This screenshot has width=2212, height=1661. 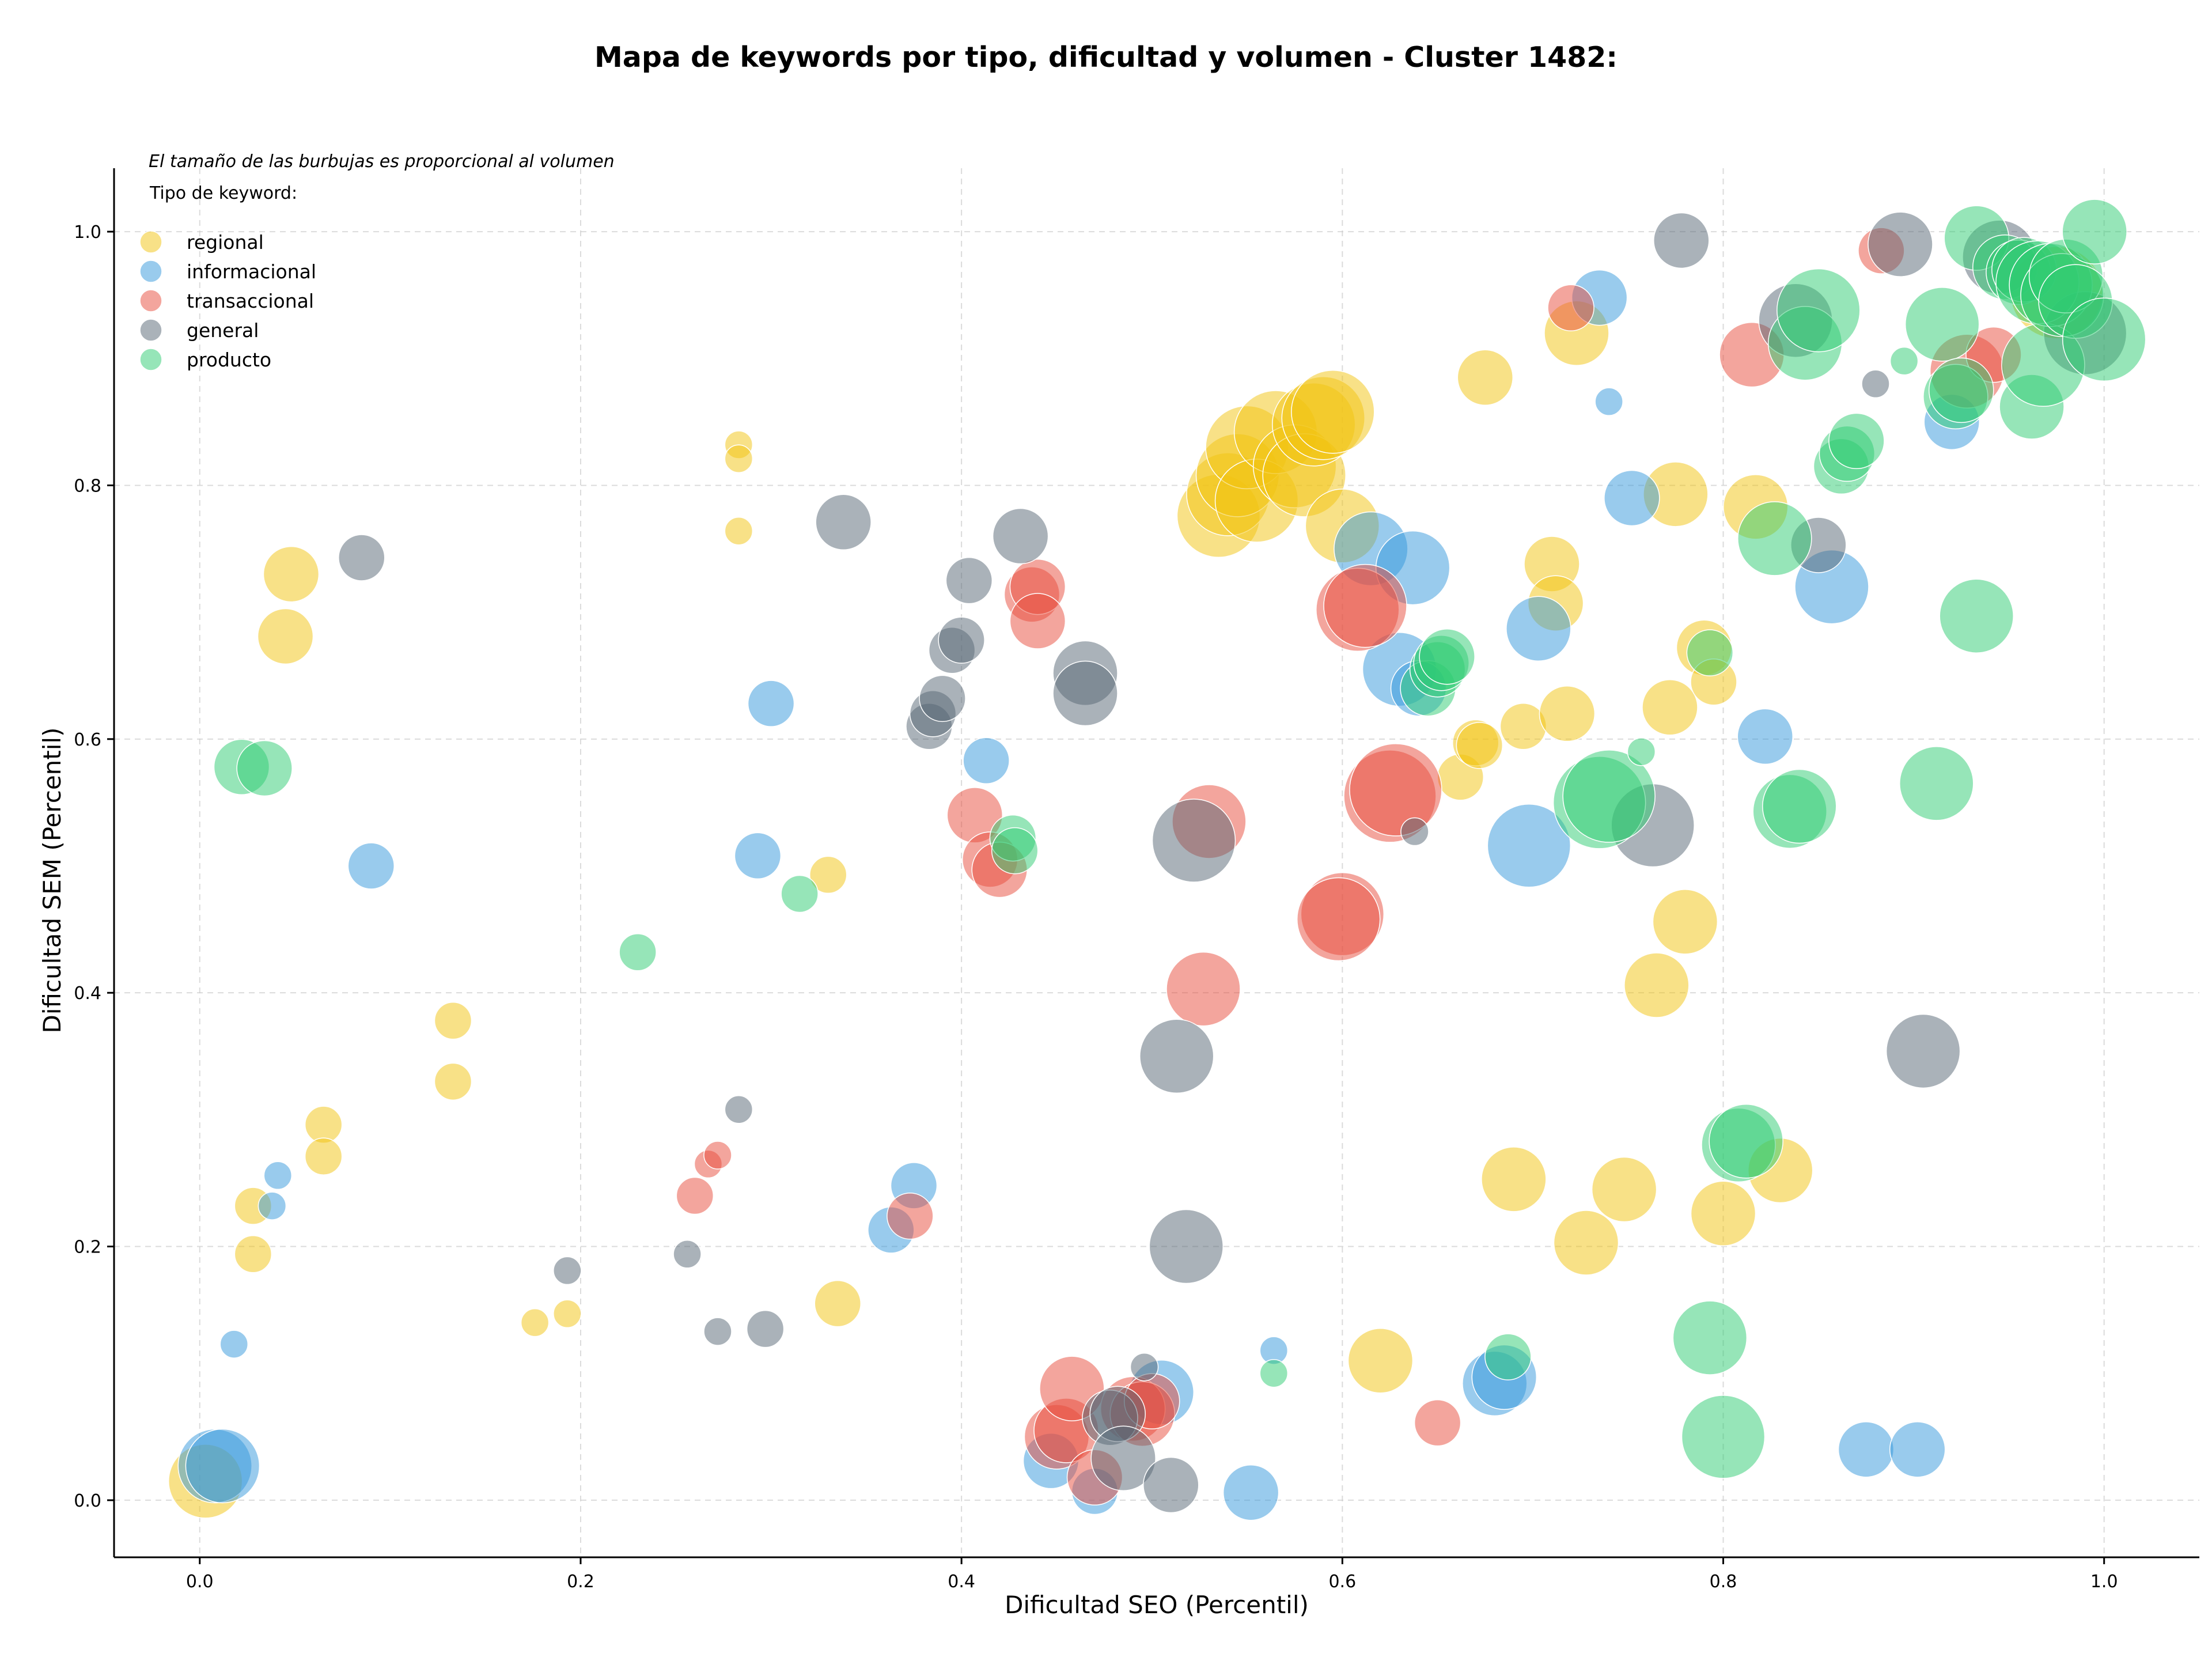 What do you see at coordinates (52, 881) in the screenshot?
I see `y-axis-label: Dificultad SEM (Percentil)` at bounding box center [52, 881].